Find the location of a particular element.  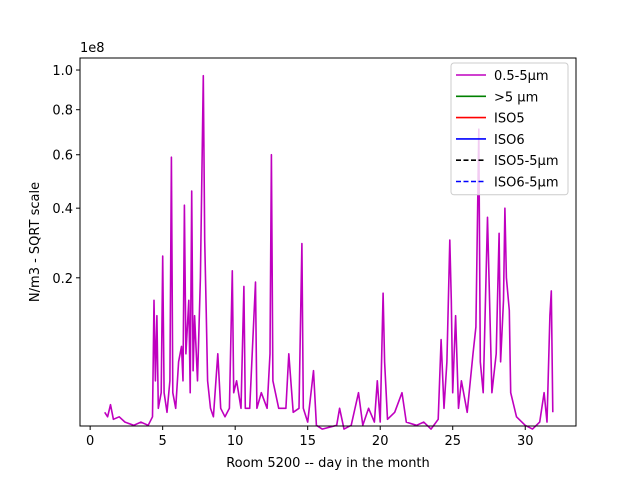

x-tick-label: 10 is located at coordinates (235, 441).